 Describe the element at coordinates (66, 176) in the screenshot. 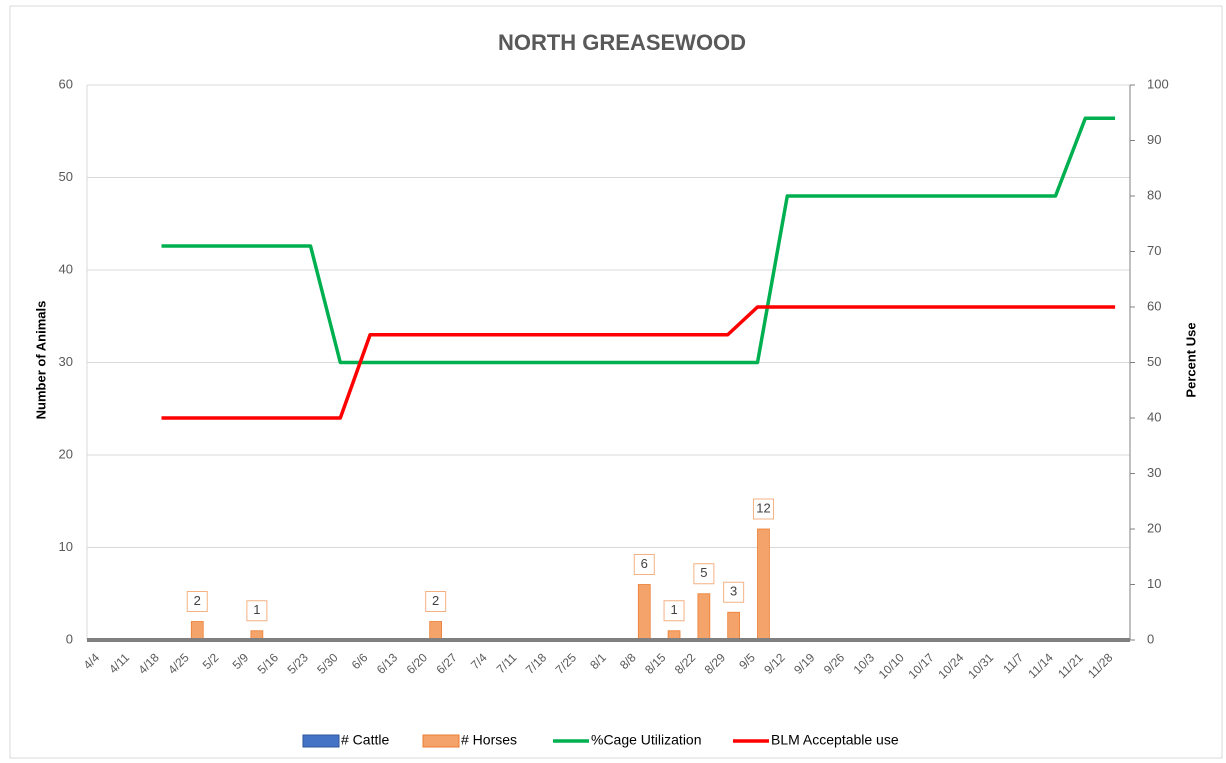

I see `y-tick-label: 50` at that location.